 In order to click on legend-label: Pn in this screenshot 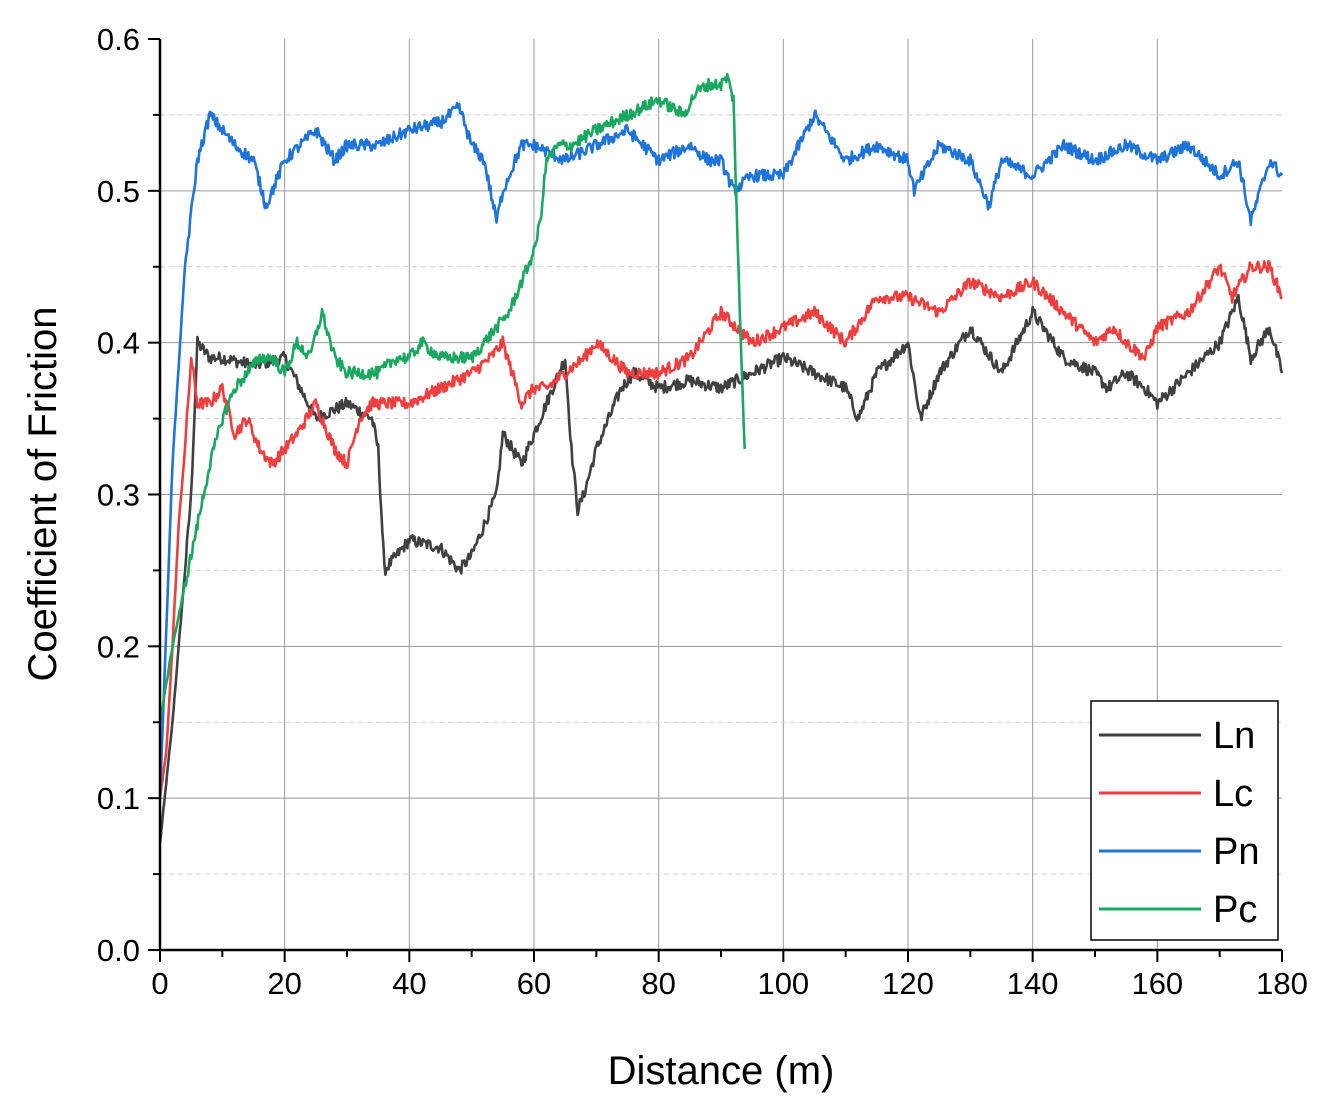, I will do `click(1236, 852)`.